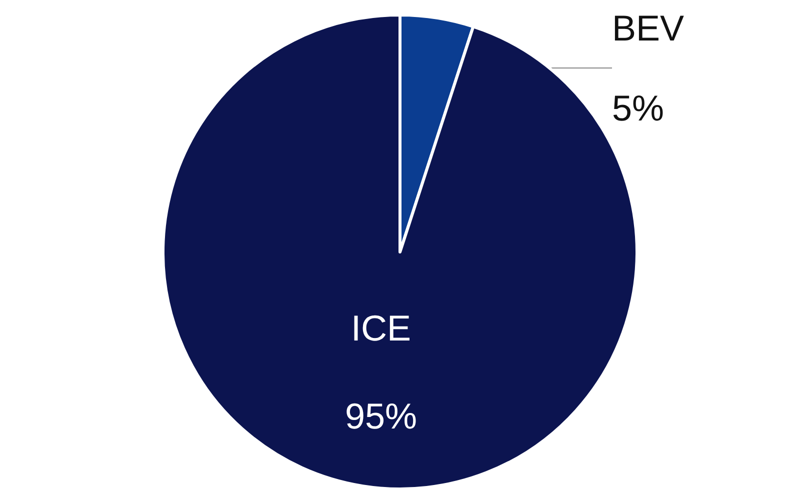  Describe the element at coordinates (648, 28) in the screenshot. I see `slice-label: BEV` at that location.